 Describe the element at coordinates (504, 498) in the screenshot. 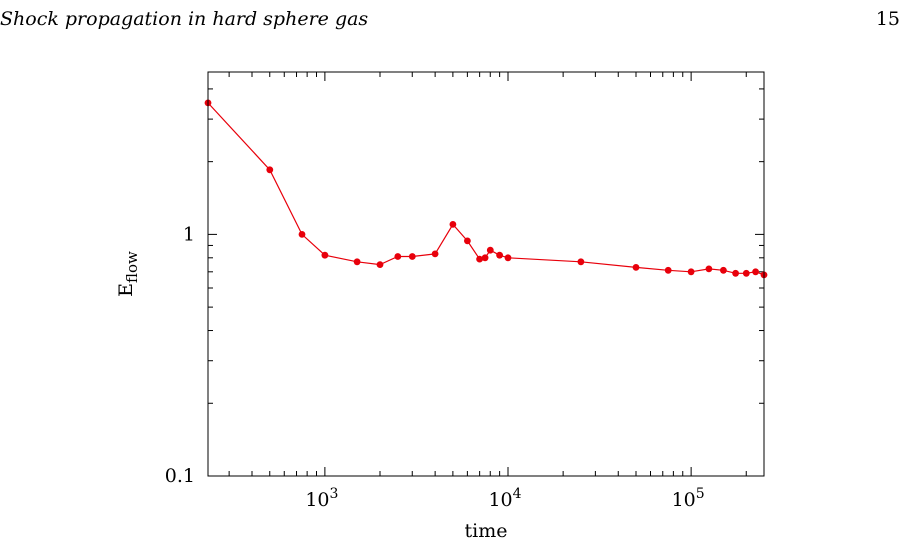

I see `x-tick-label: 10⁴` at that location.